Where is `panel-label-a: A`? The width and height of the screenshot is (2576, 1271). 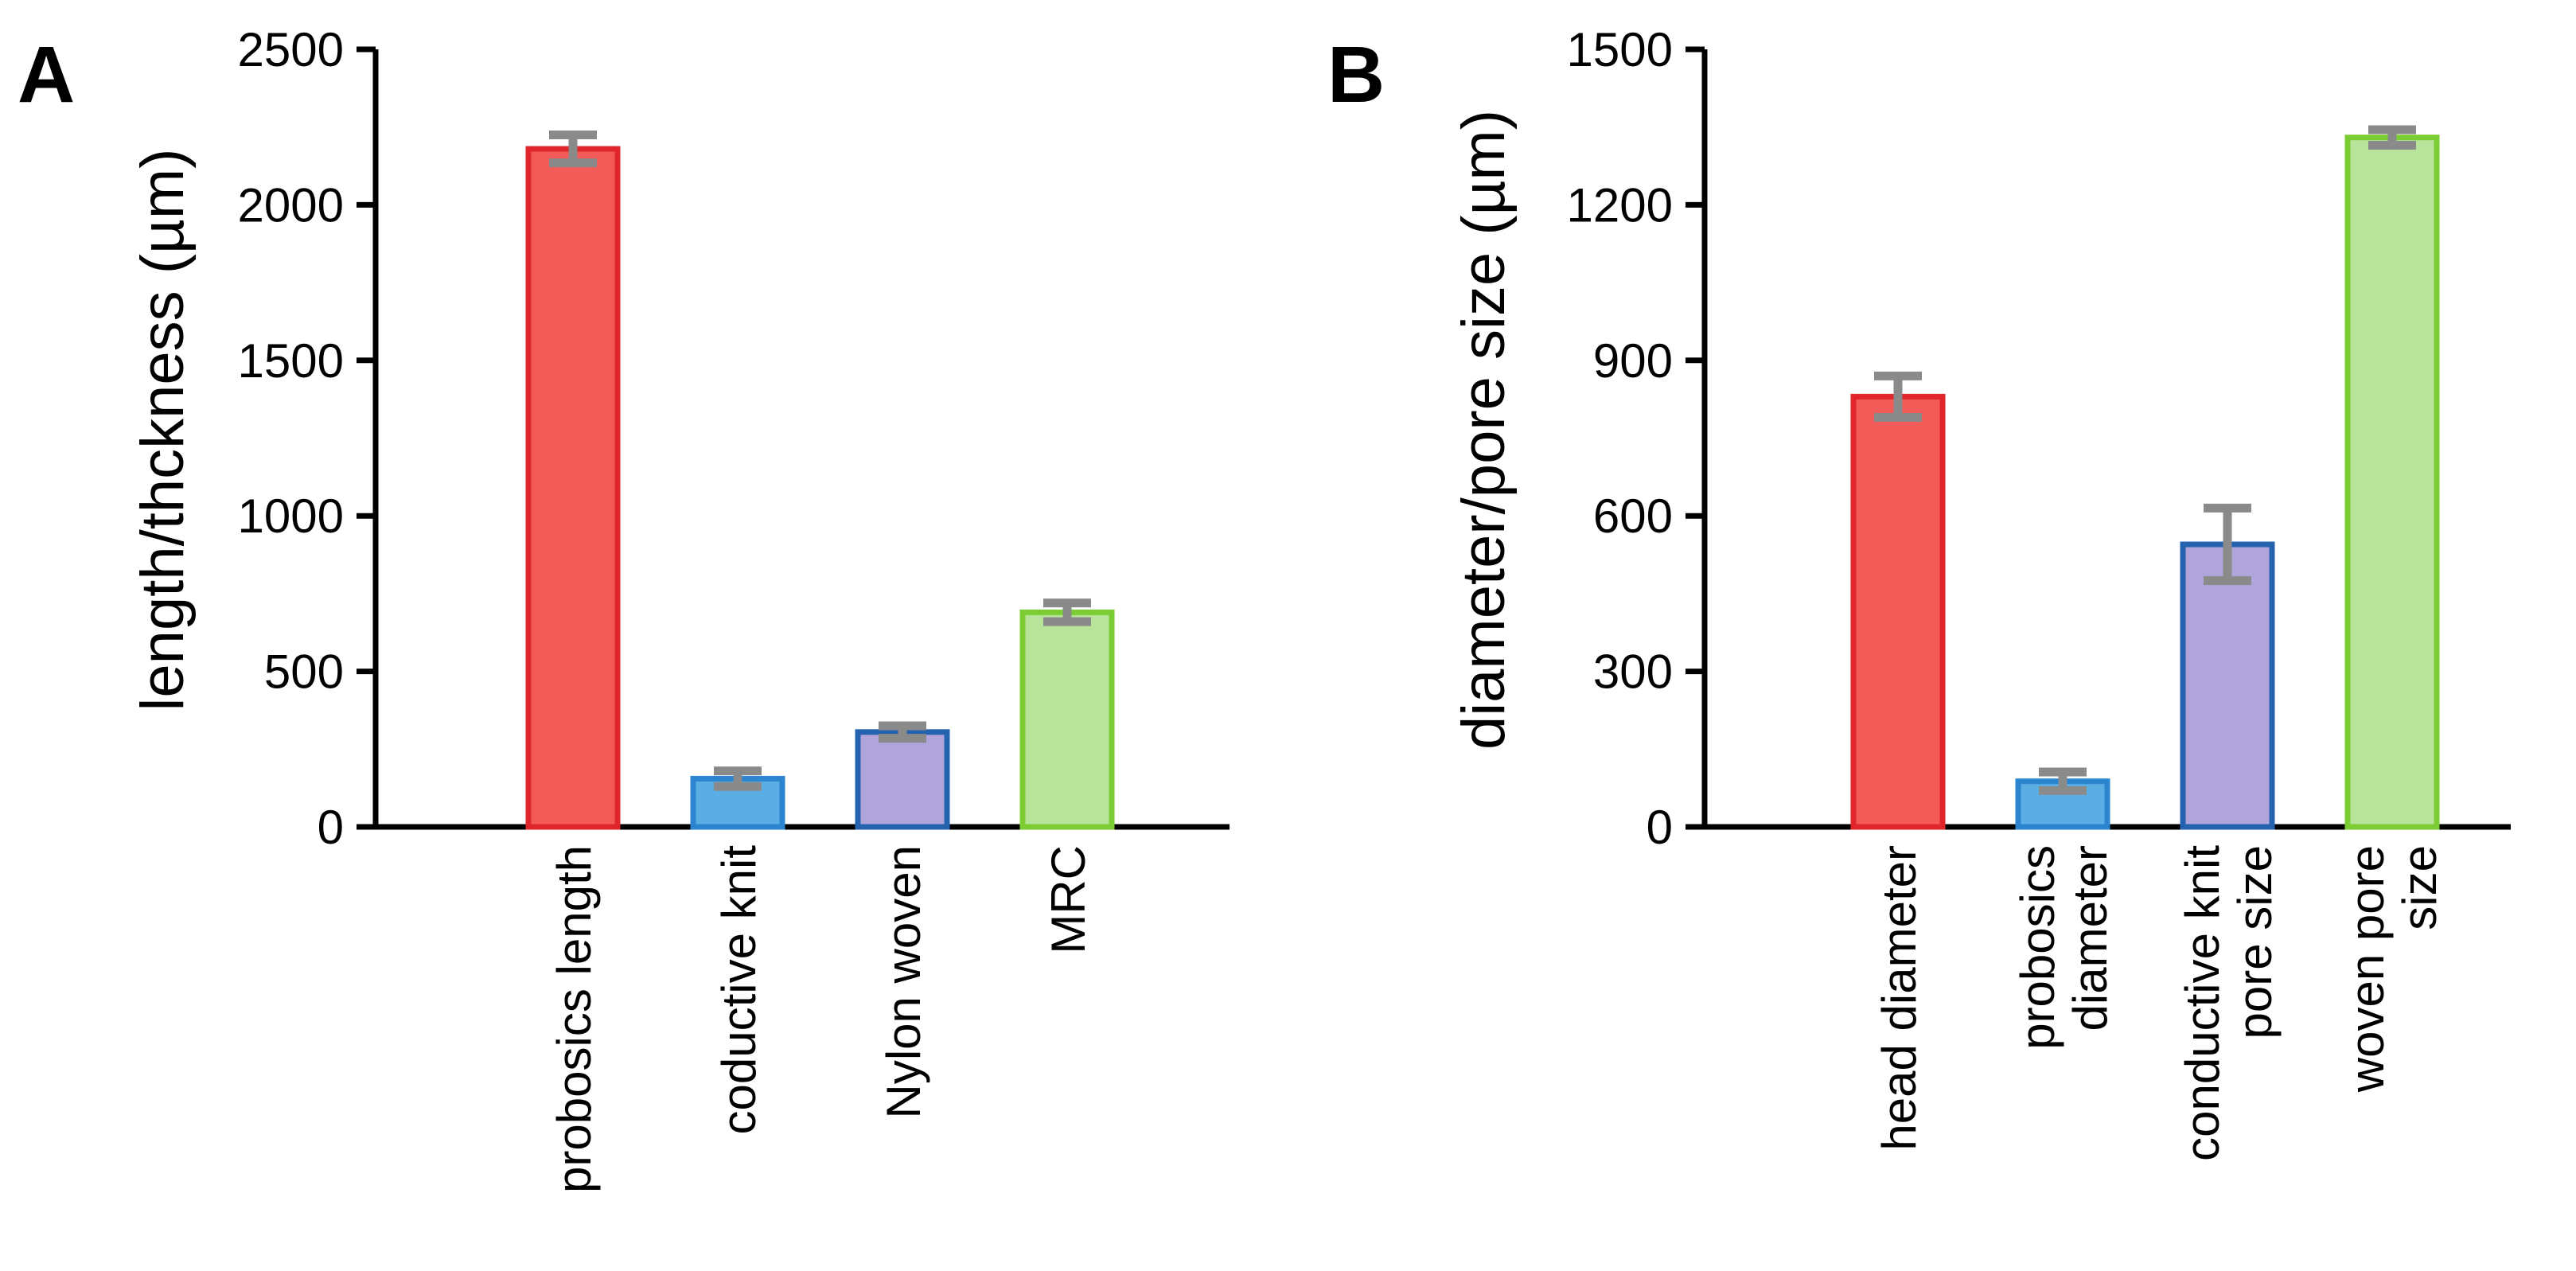 panel-label-a: A is located at coordinates (46, 74).